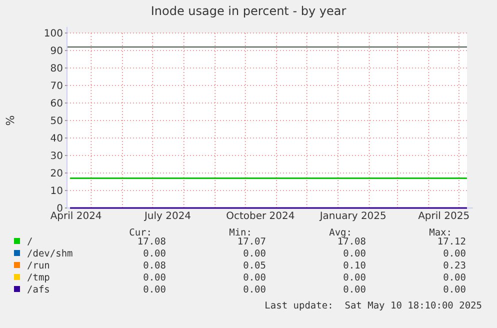 Image resolution: width=497 pixels, height=328 pixels. What do you see at coordinates (373, 306) in the screenshot?
I see `text: Last update: Sat May 10 18:10:00 2025` at bounding box center [373, 306].